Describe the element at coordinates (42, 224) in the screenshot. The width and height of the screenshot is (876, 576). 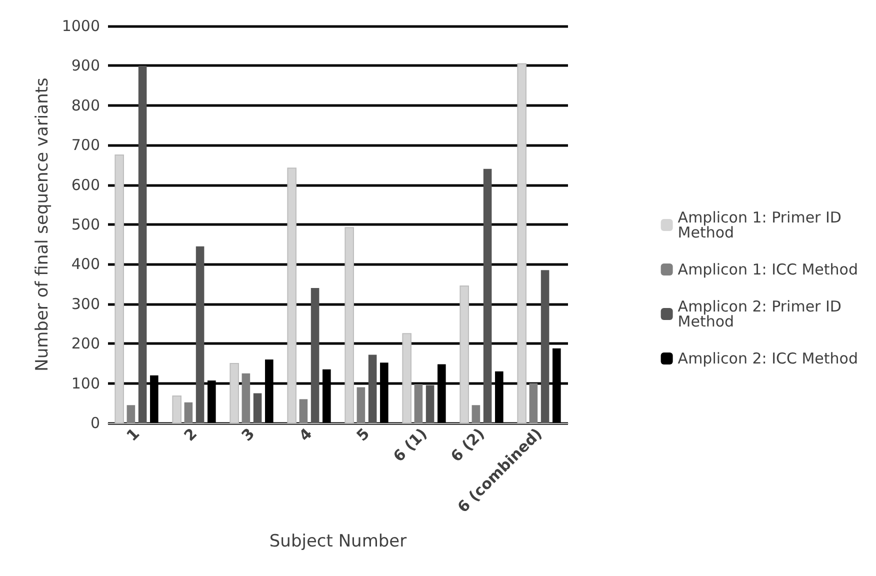
I see `y-axis-title: Number of final sequence variants` at that location.